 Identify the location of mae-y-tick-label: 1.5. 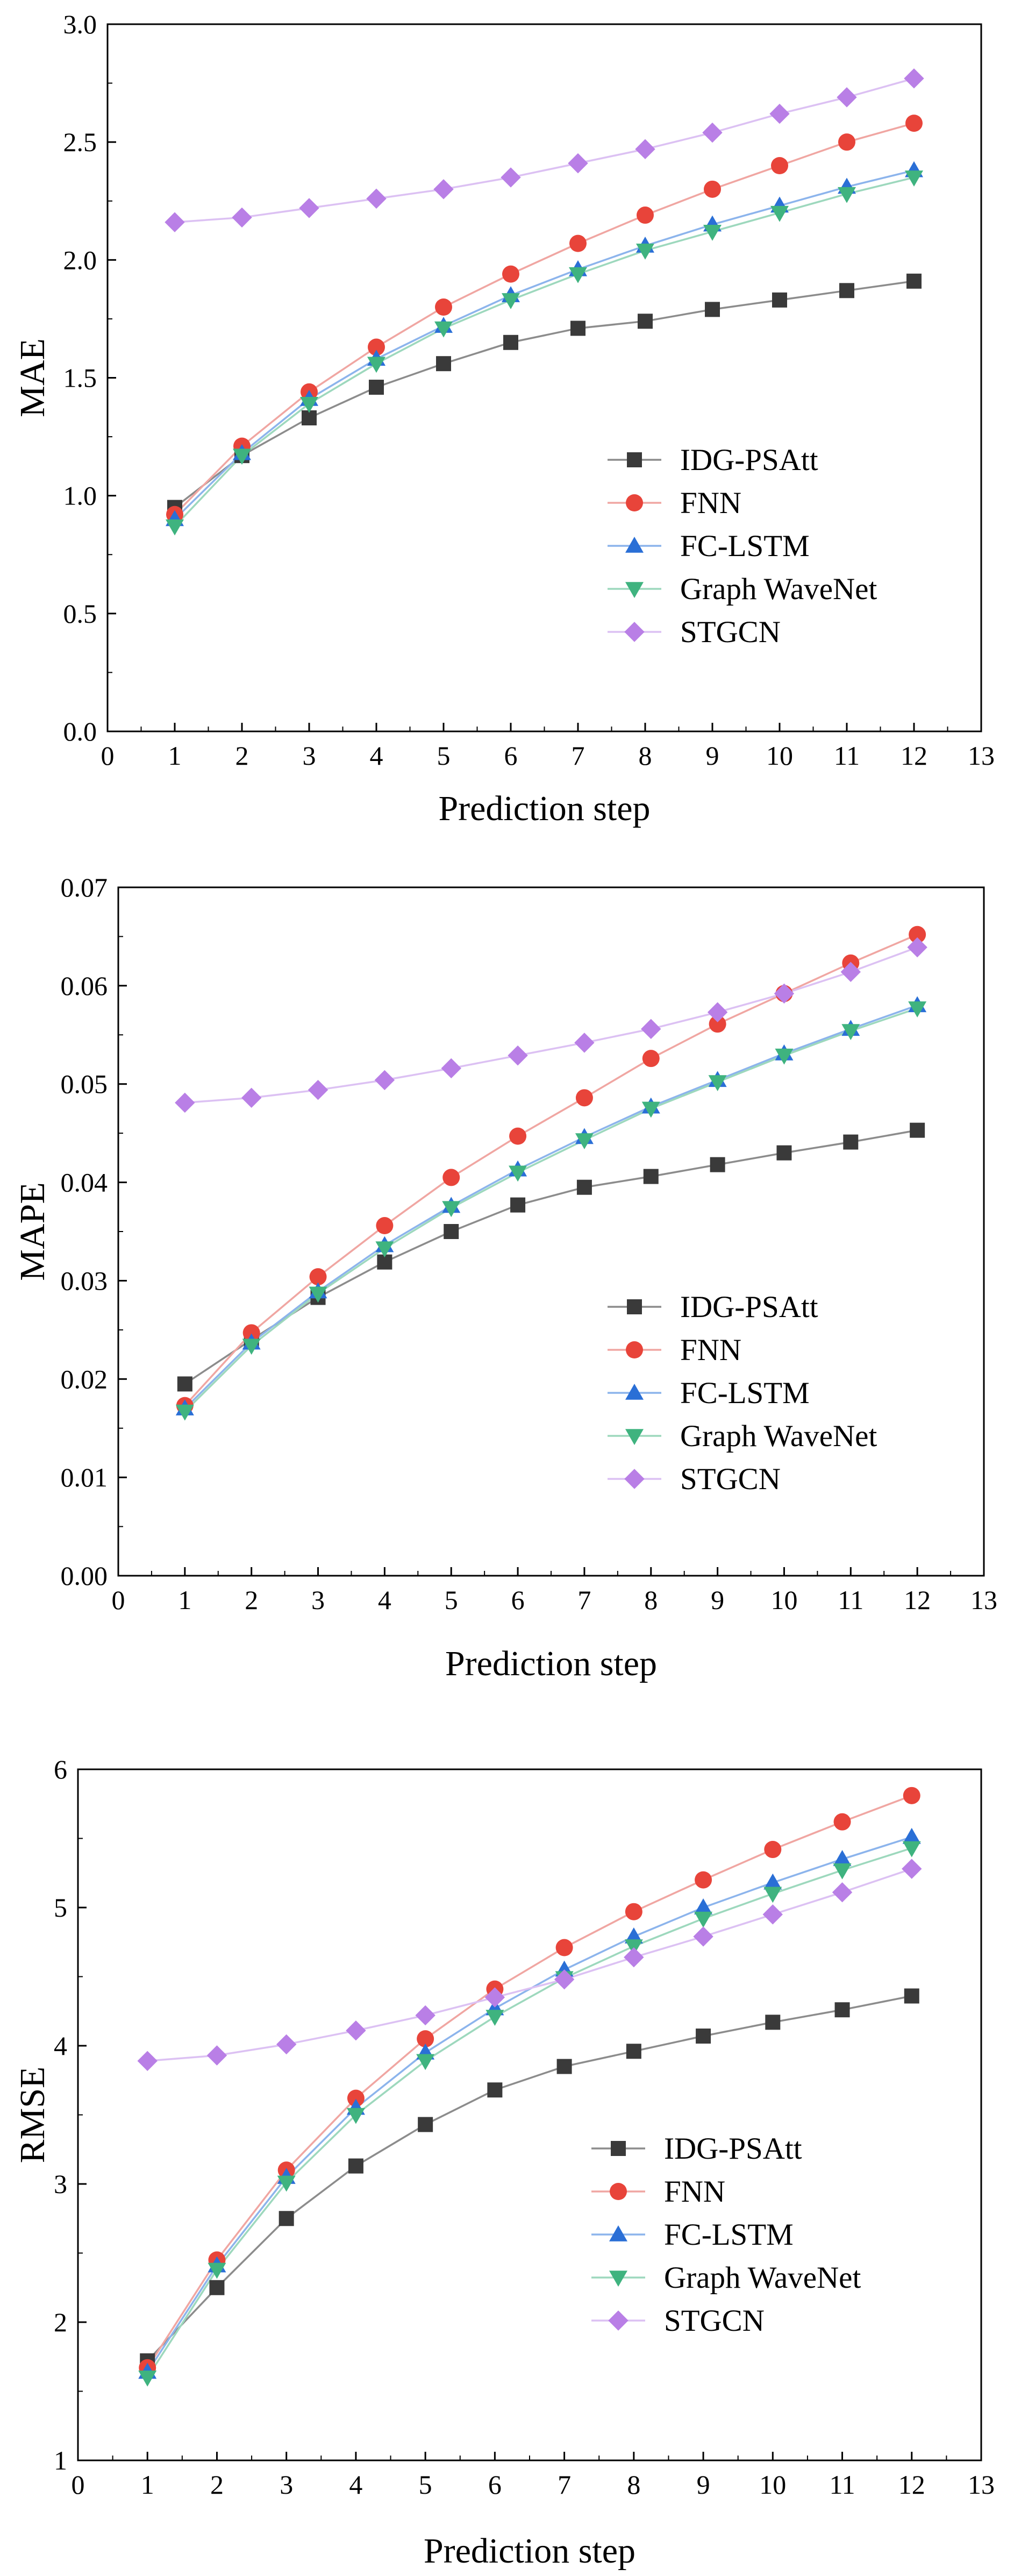
(80, 378).